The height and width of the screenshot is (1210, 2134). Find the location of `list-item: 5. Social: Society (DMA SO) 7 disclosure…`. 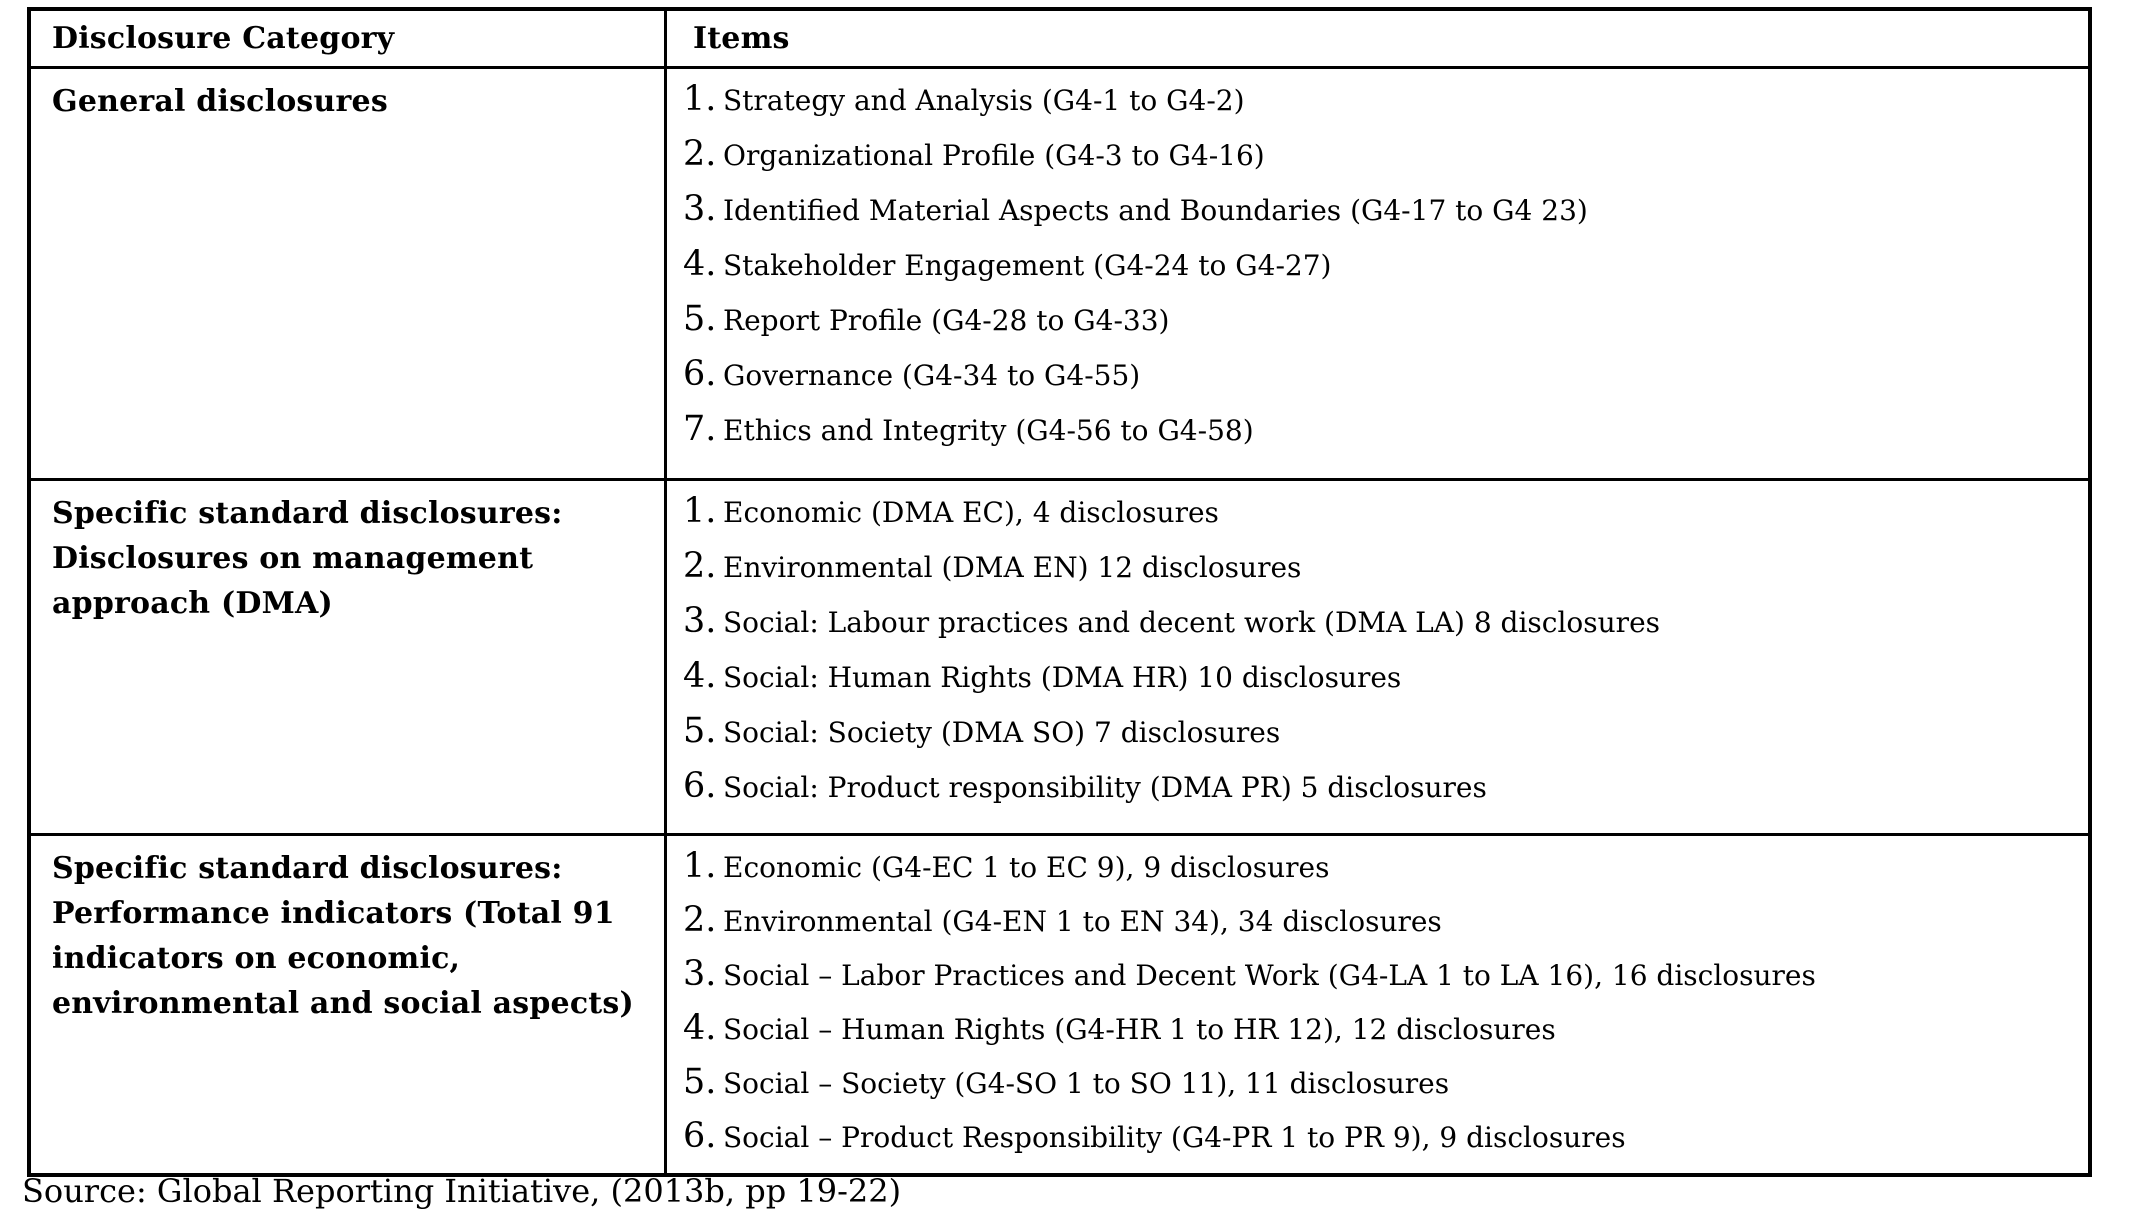

list-item: 5. Social: Society (DMA SO) 7 disclosure… is located at coordinates (1381, 738).